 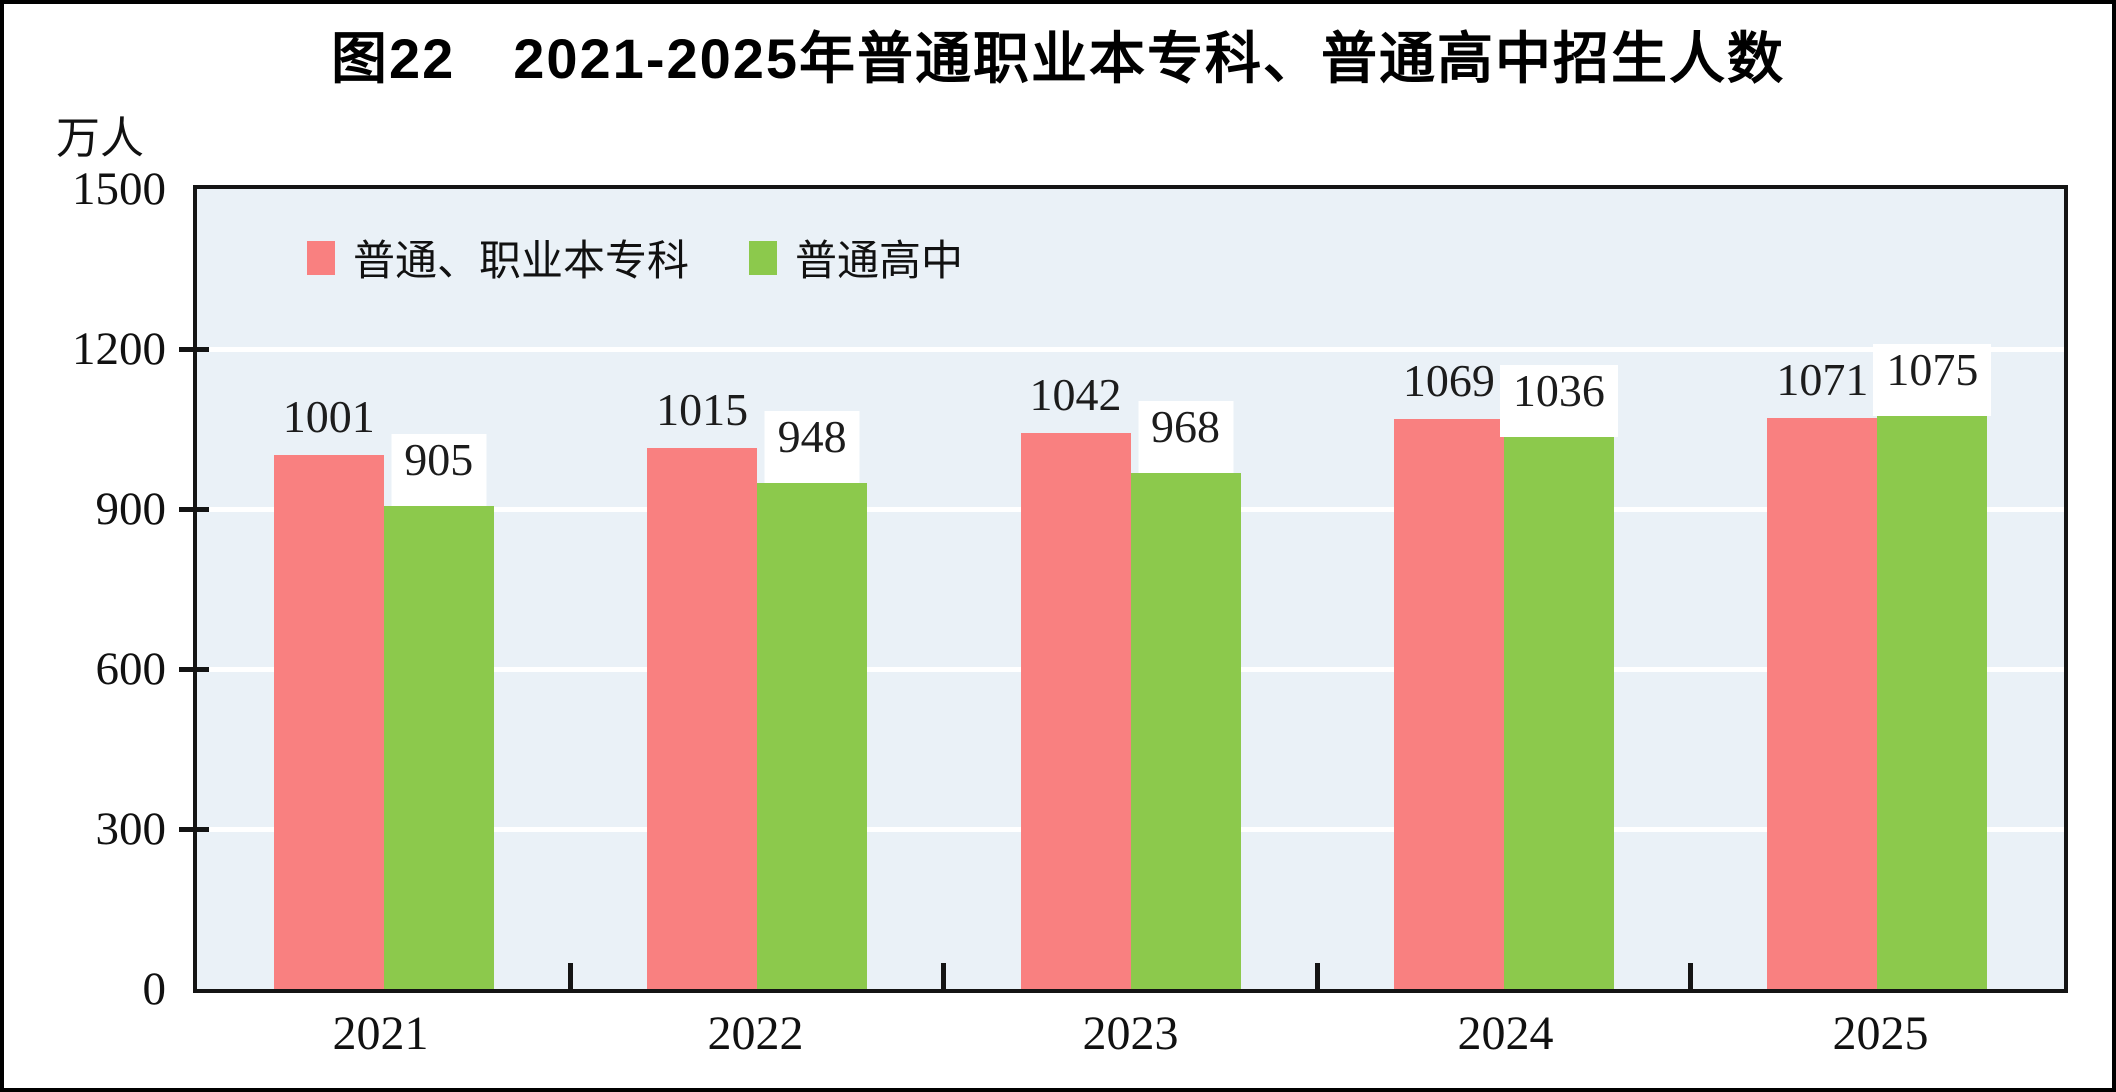 What do you see at coordinates (131, 509) in the screenshot?
I see `y-axis-tick-label: 900` at bounding box center [131, 509].